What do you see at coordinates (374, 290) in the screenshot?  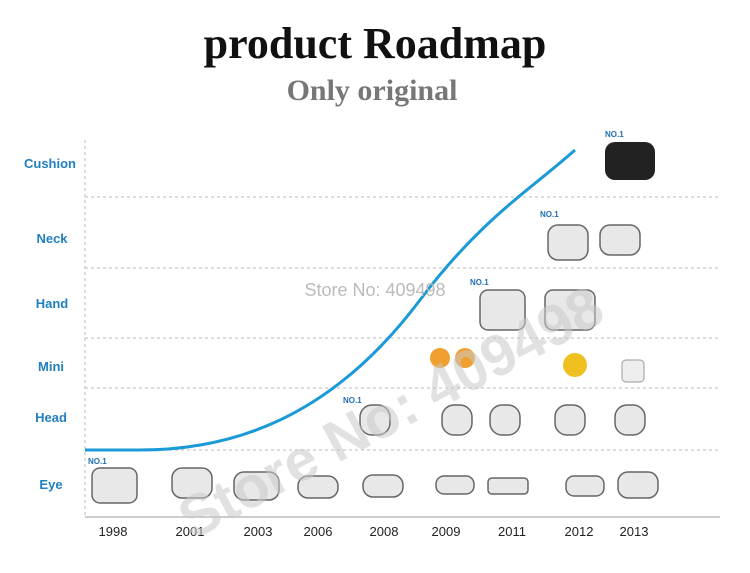 I see `watermark: Store No: 409498` at bounding box center [374, 290].